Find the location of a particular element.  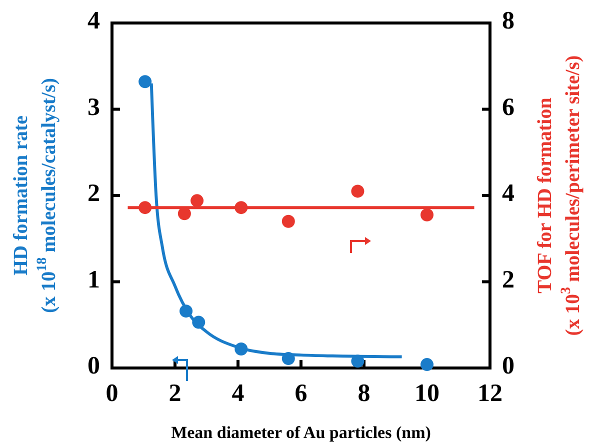

x-tick-label: 2 is located at coordinates (175, 393).